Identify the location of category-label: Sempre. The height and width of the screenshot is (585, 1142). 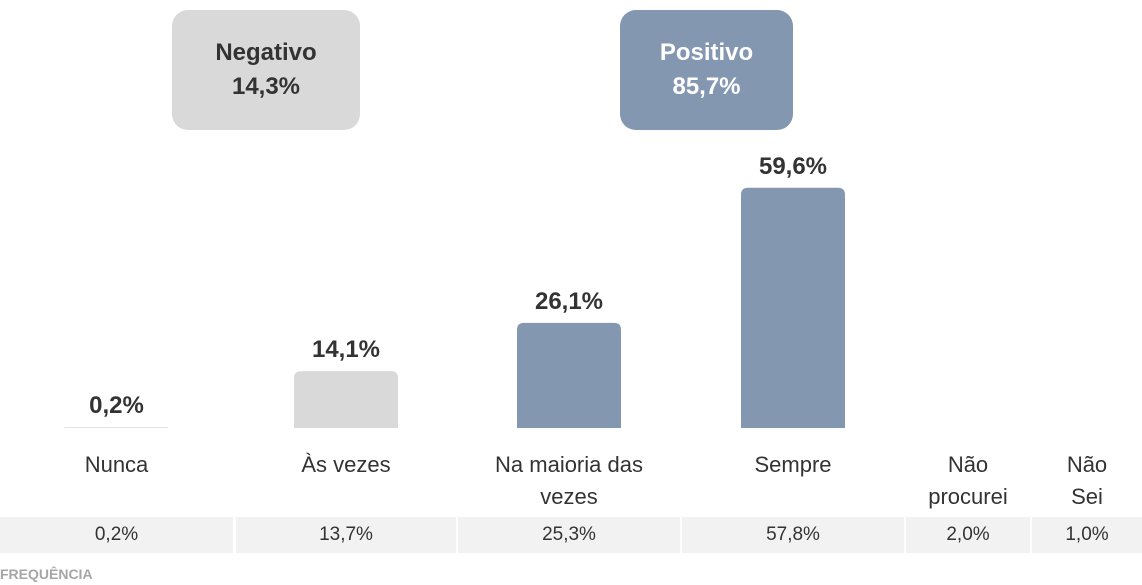
(793, 464).